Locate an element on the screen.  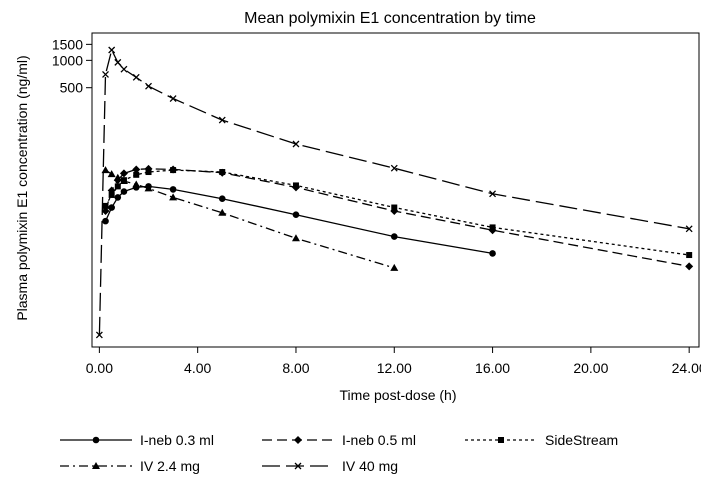
chart-title: Mean polymixin E1 concentration by time is located at coordinates (390, 18).